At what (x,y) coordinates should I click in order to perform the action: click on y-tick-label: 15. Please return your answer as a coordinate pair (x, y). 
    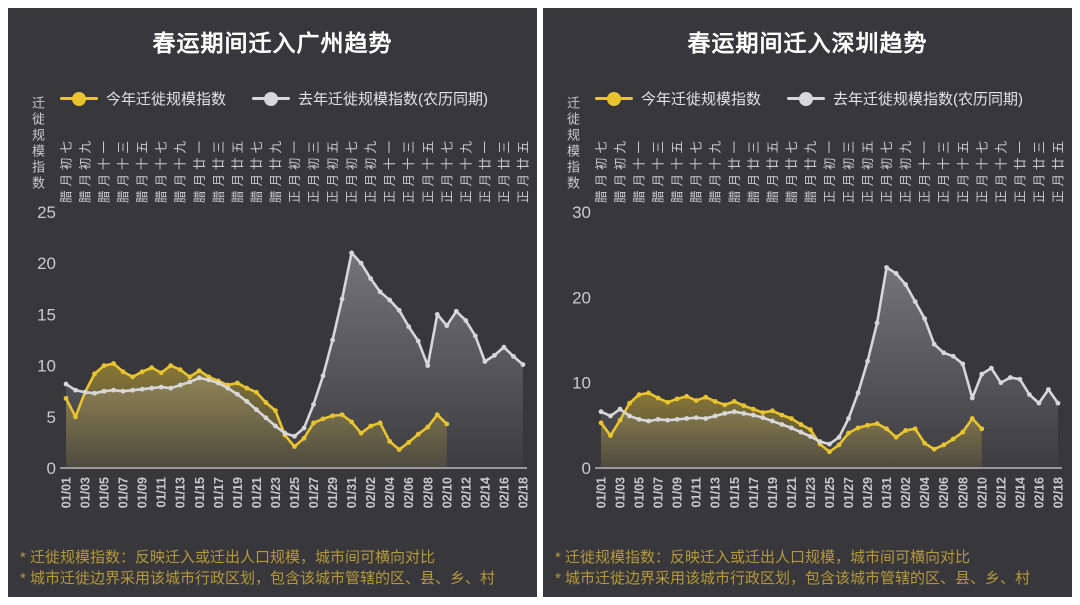
    Looking at the image, I should click on (46, 314).